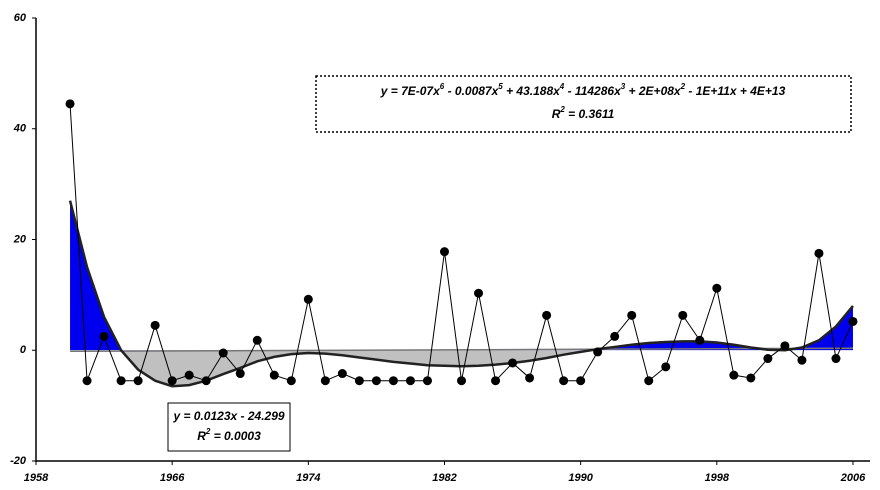 Image resolution: width=880 pixels, height=490 pixels. I want to click on equation-part: y = 0.0123x - 24.299, so click(228, 416).